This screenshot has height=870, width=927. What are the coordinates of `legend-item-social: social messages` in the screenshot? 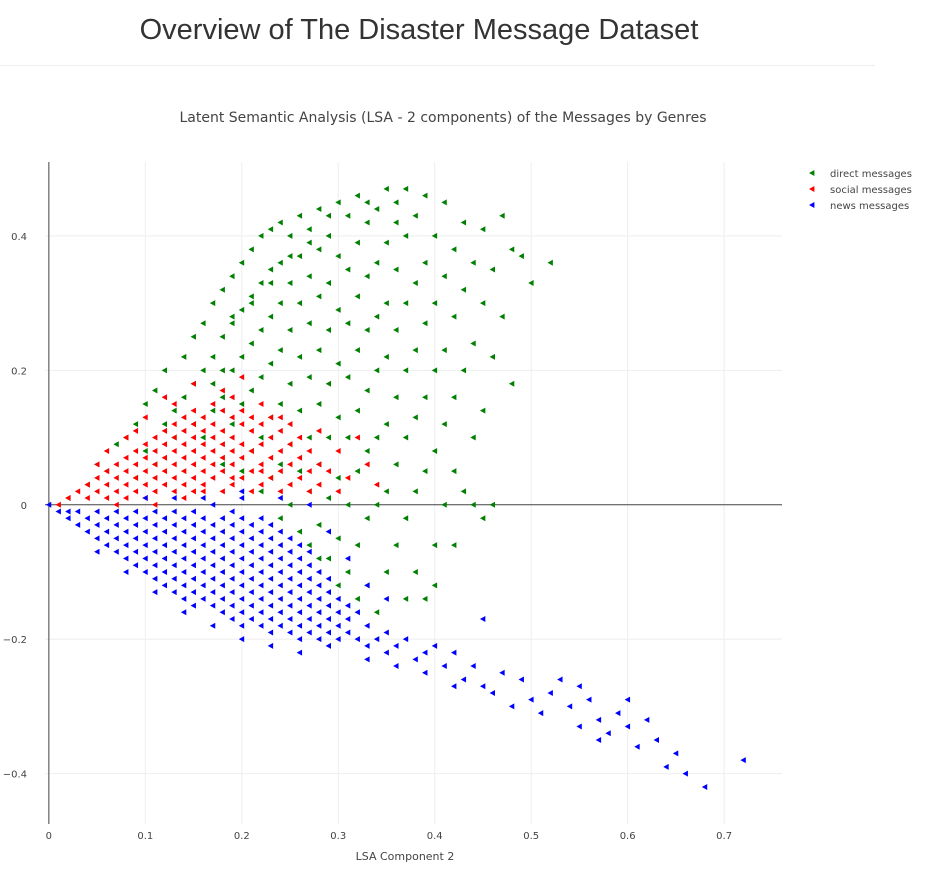 It's located at (860, 190).